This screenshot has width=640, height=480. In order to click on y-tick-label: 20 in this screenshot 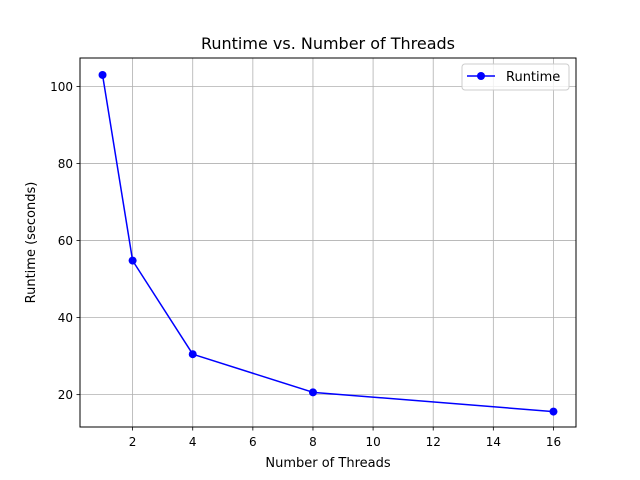, I will do `click(65, 395)`.